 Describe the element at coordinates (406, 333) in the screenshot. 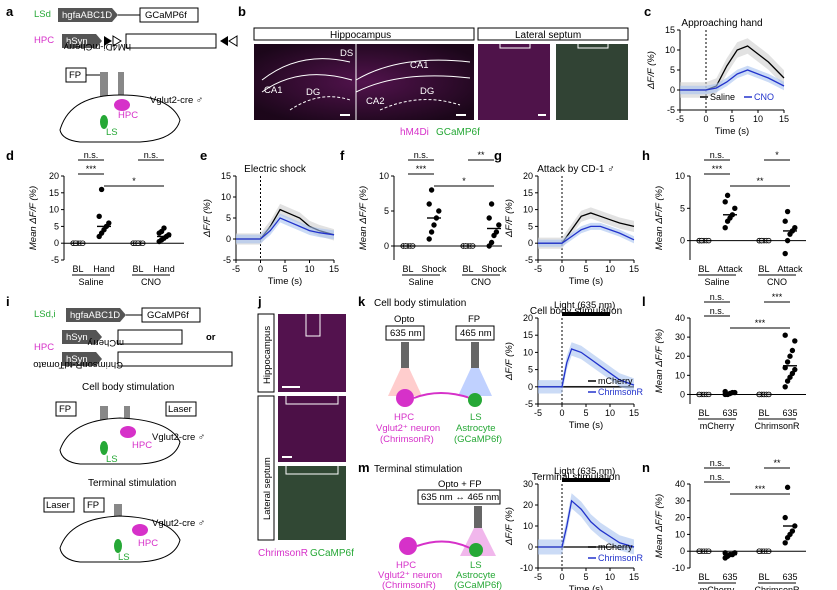

I see `k-wave-1: 635 nm` at that location.